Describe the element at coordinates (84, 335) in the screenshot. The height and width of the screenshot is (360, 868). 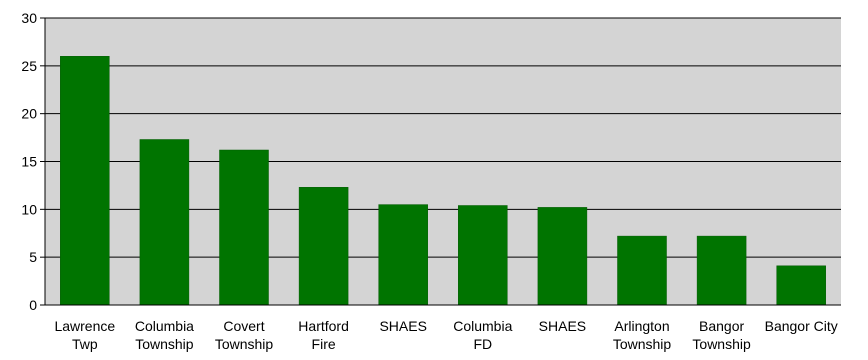
I see `x-category-label: Lawrence Twp` at that location.